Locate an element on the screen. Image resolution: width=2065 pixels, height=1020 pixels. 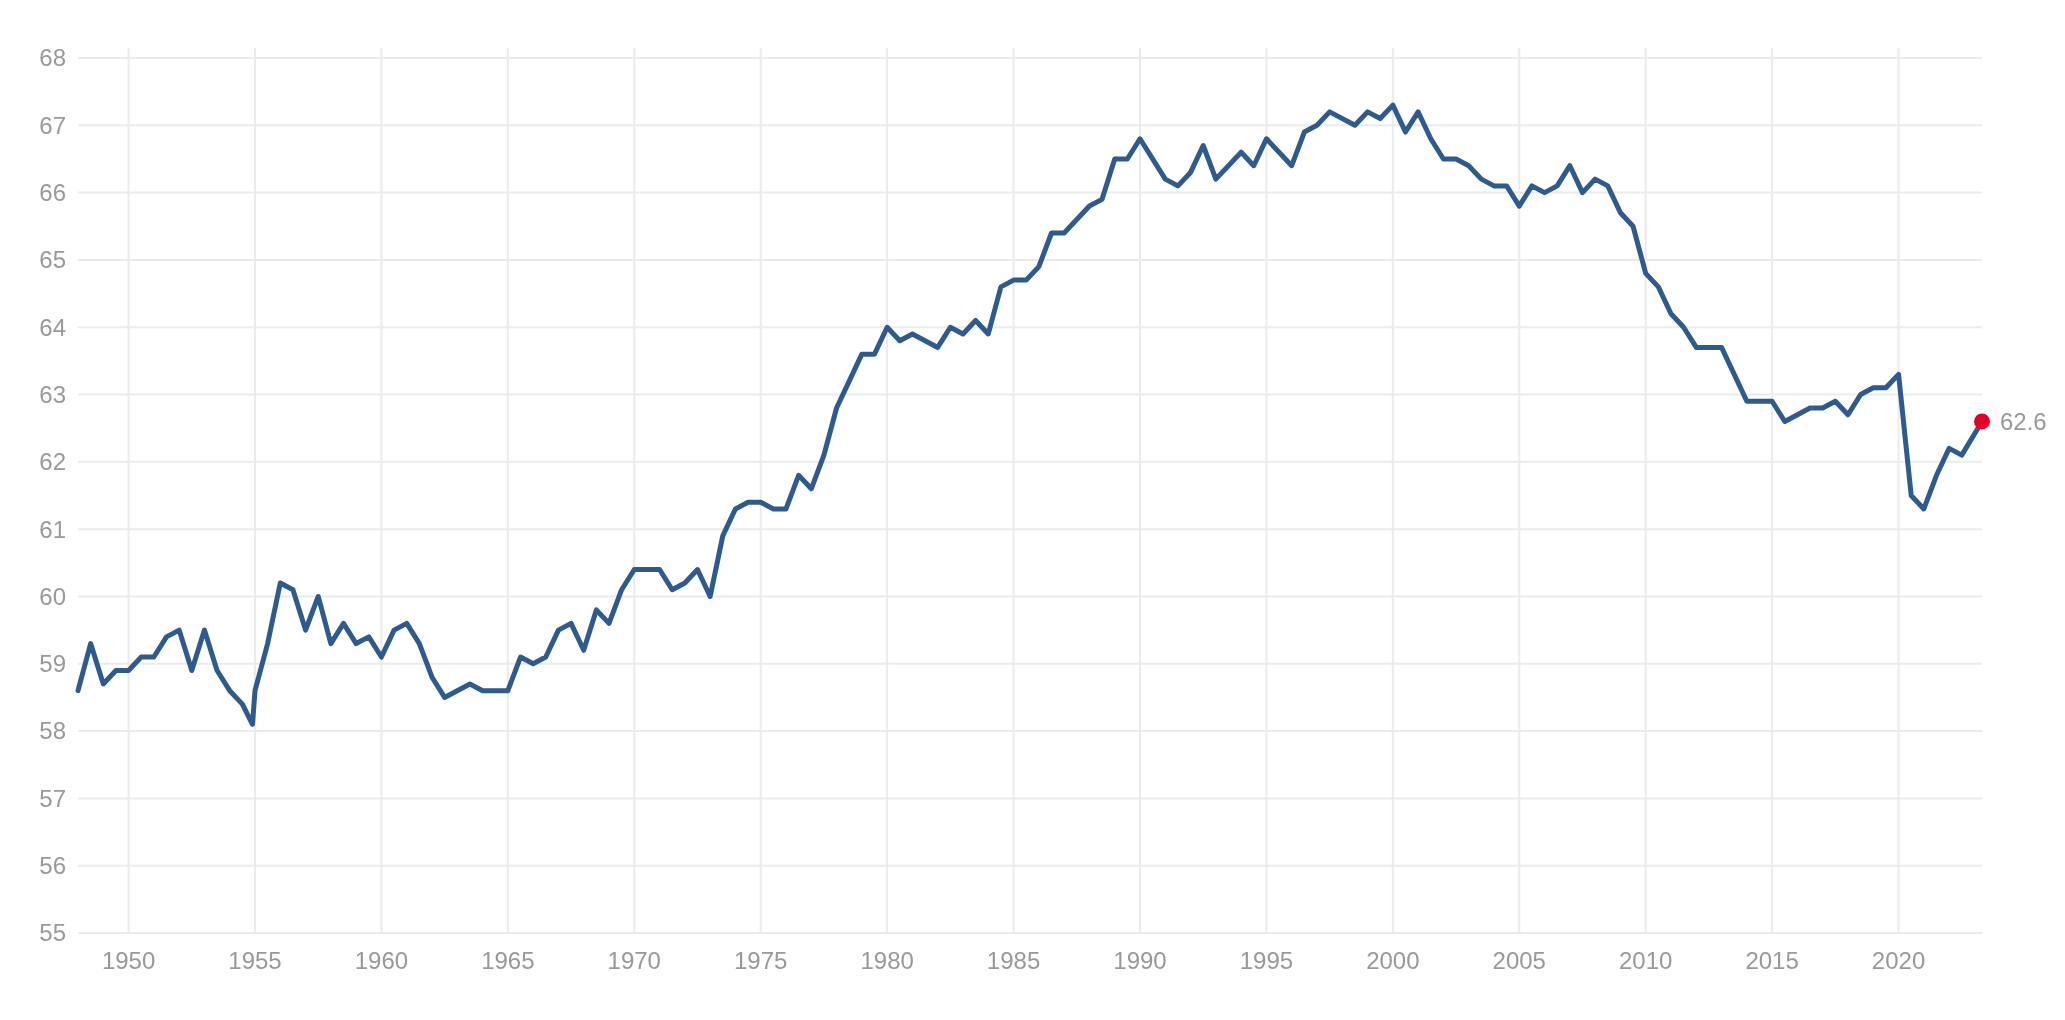
y-tick-label: 67 is located at coordinates (52, 125).